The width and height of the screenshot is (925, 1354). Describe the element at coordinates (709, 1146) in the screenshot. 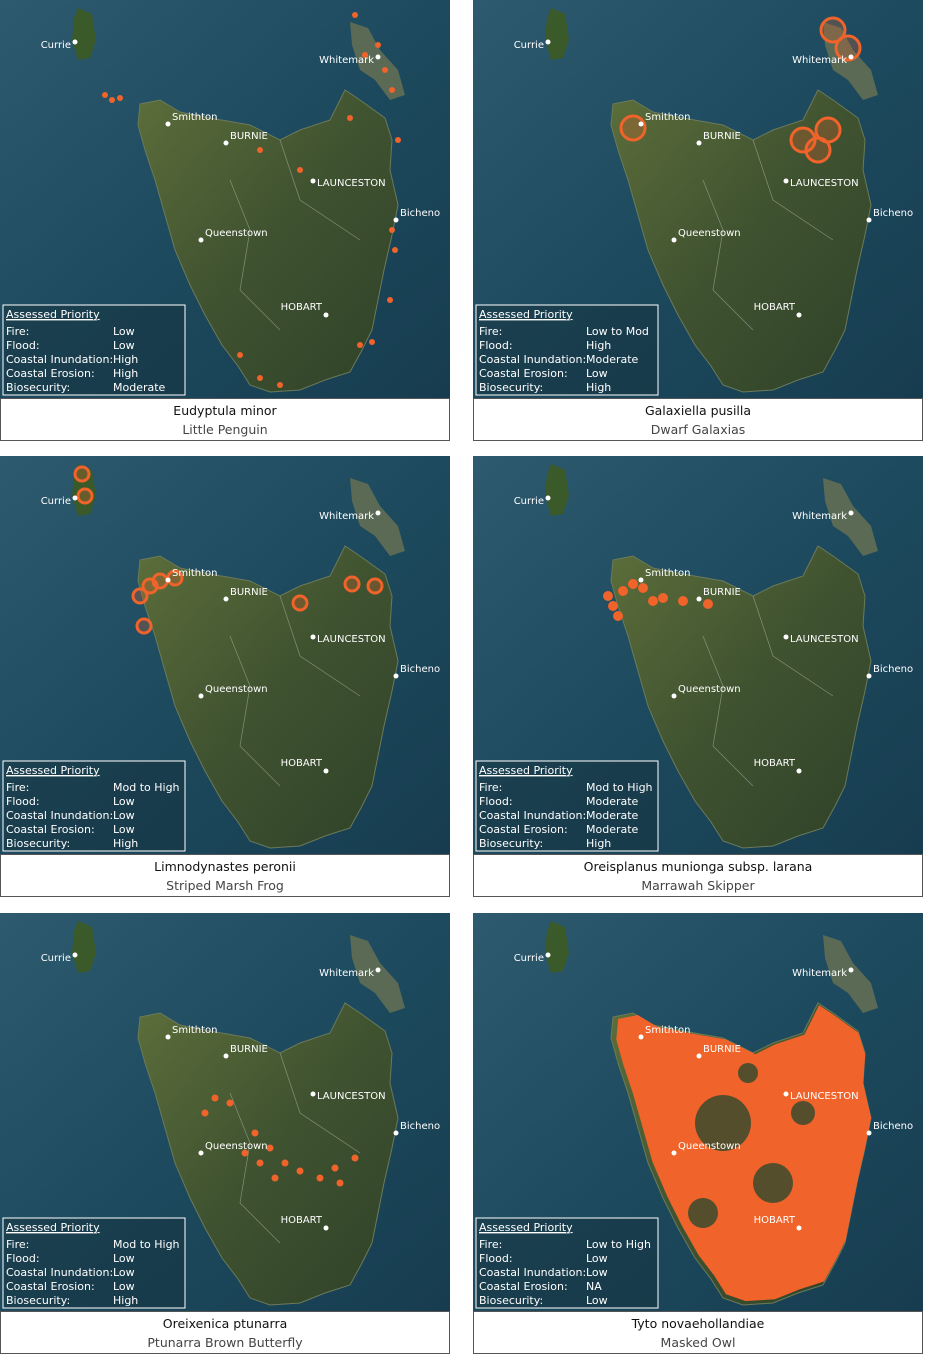

I see `city-label: Queenstown` at that location.